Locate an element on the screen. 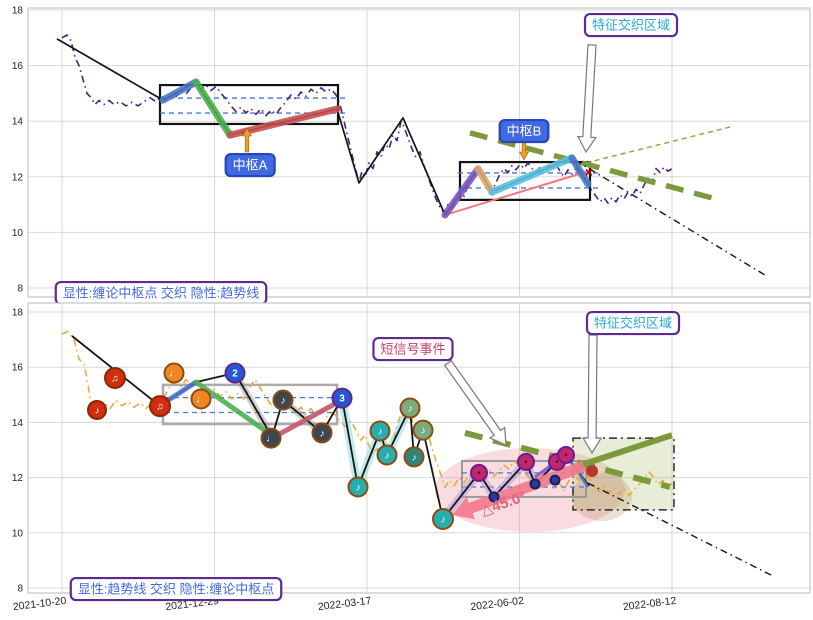 The image size is (813, 620). x-tick-label: 2022-08-12 is located at coordinates (649, 604).